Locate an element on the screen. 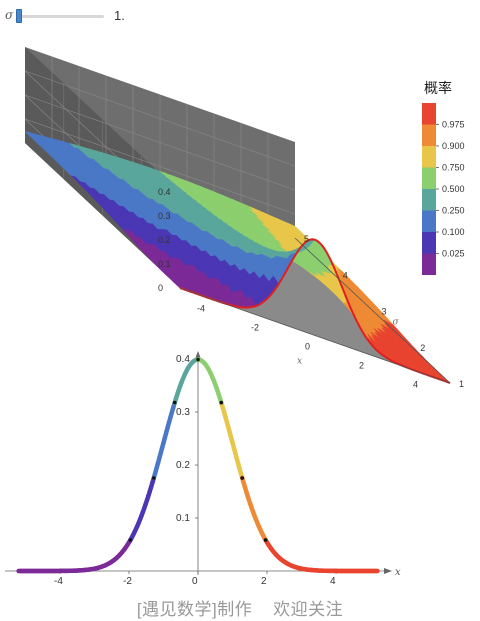 Image resolution: width=480 pixels, height=621 pixels. curve-x-tick-label: 4 is located at coordinates (333, 581).